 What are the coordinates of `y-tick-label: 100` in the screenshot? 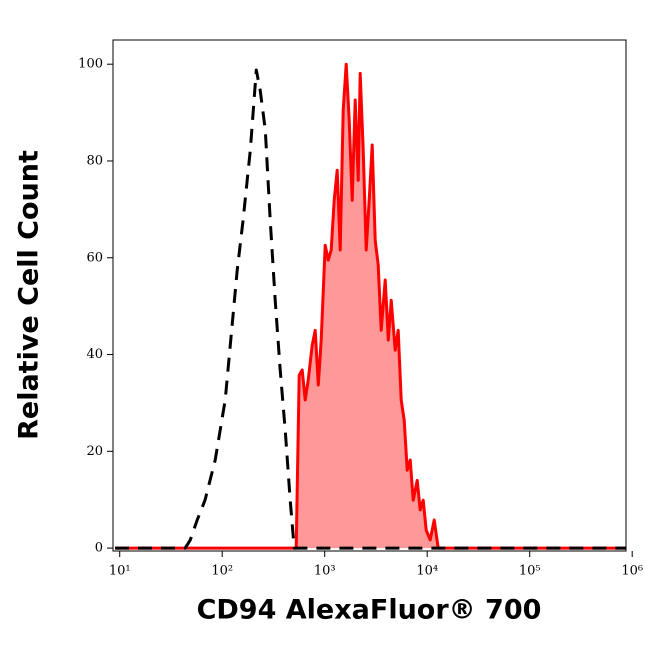 It's located at (90, 64).